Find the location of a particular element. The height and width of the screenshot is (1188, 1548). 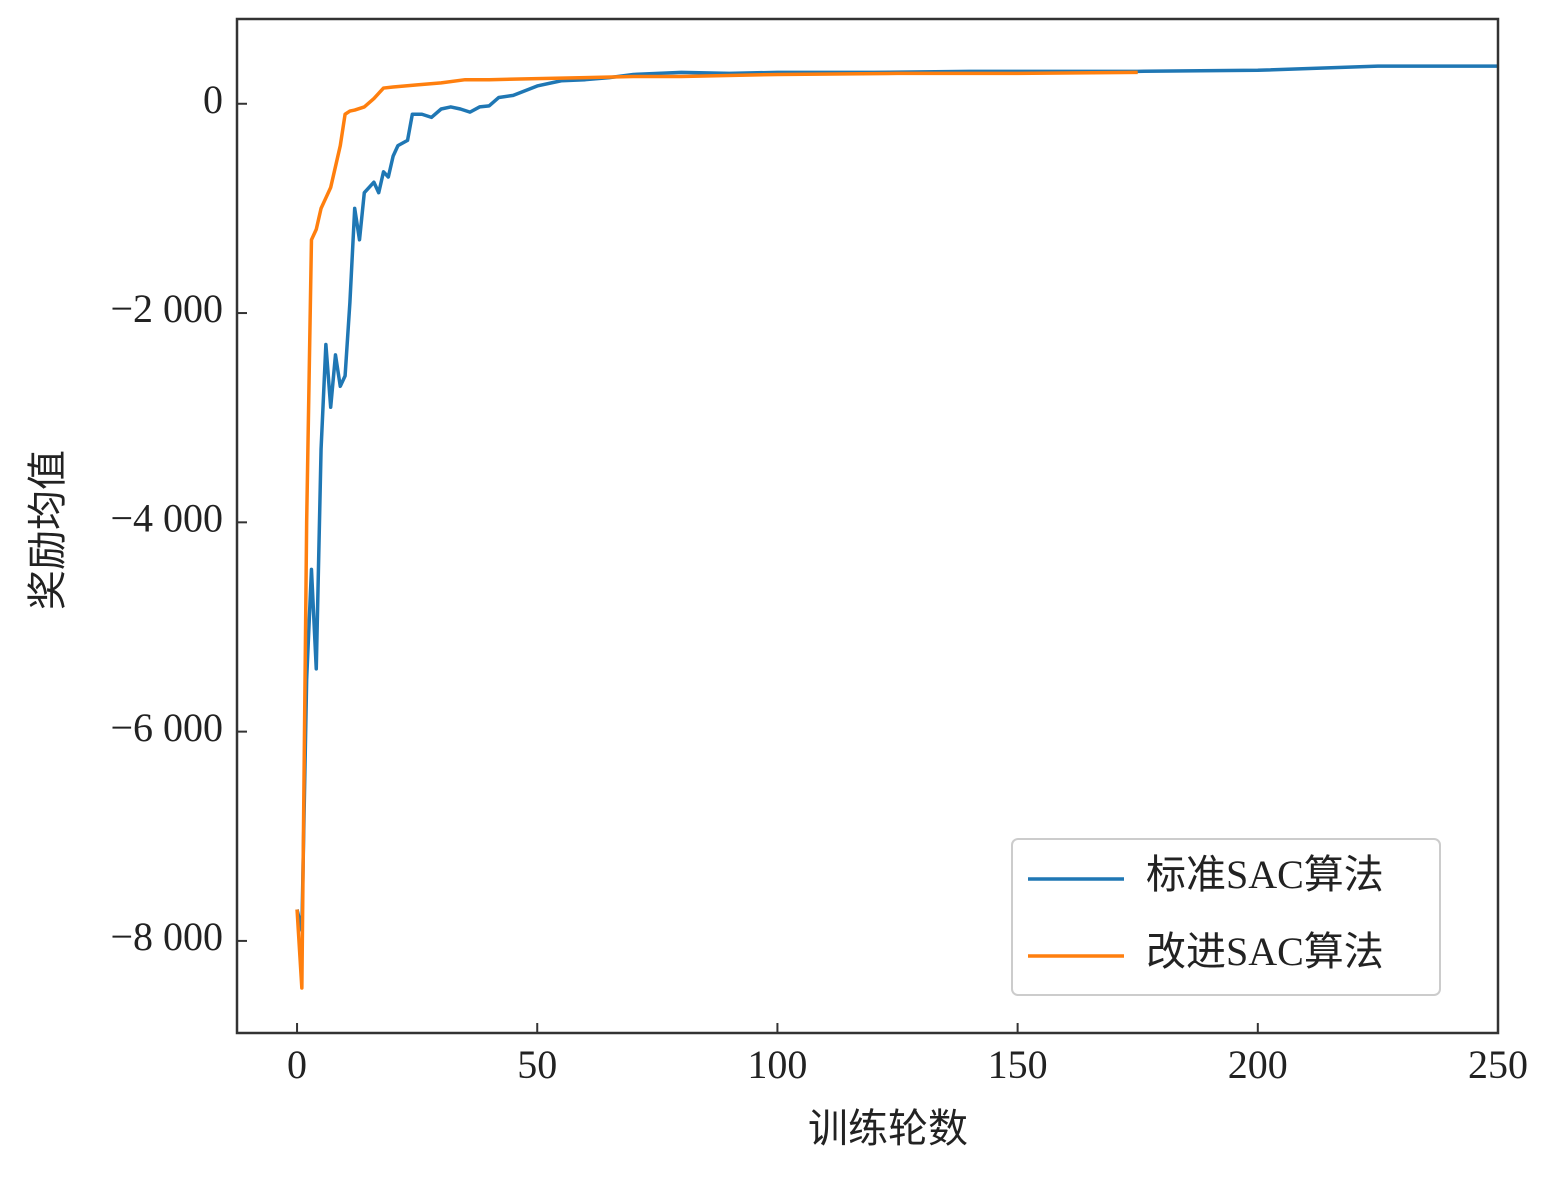

y-tick-label: −4 000 is located at coordinates (166, 518).